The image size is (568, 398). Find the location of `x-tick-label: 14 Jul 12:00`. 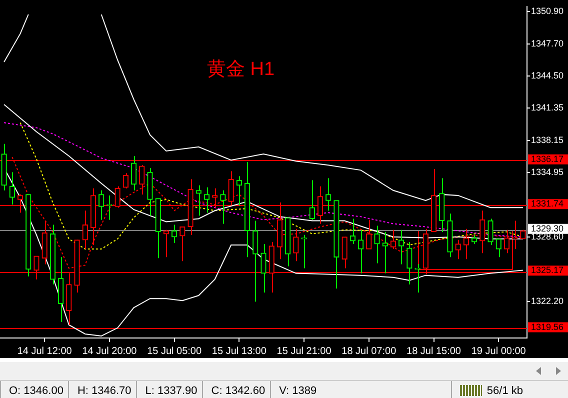

x-tick-label: 14 Jul 12:00 is located at coordinates (44, 351).